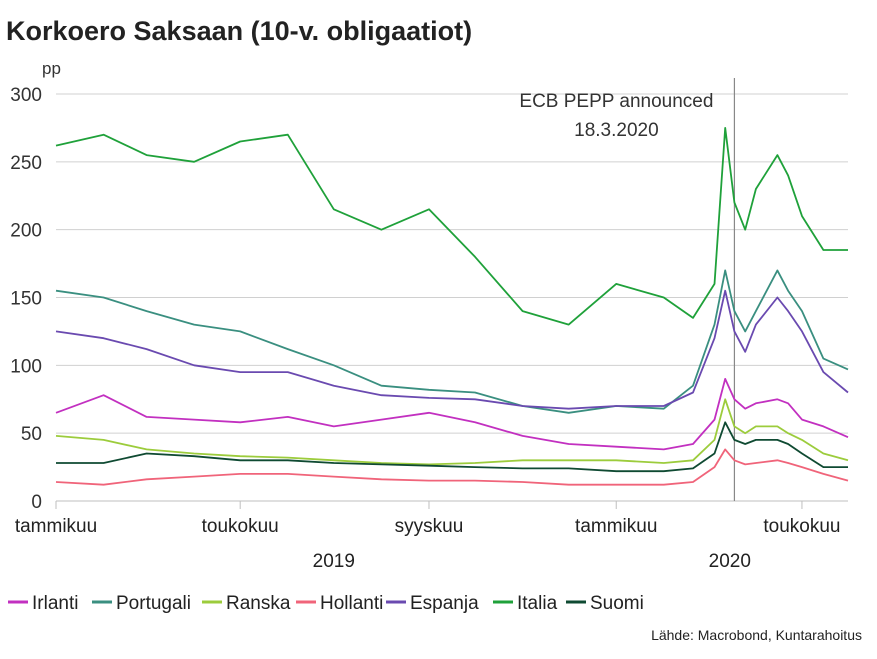 The image size is (877, 659). I want to click on legend-item-irlanti: Irlanti, so click(55, 603).